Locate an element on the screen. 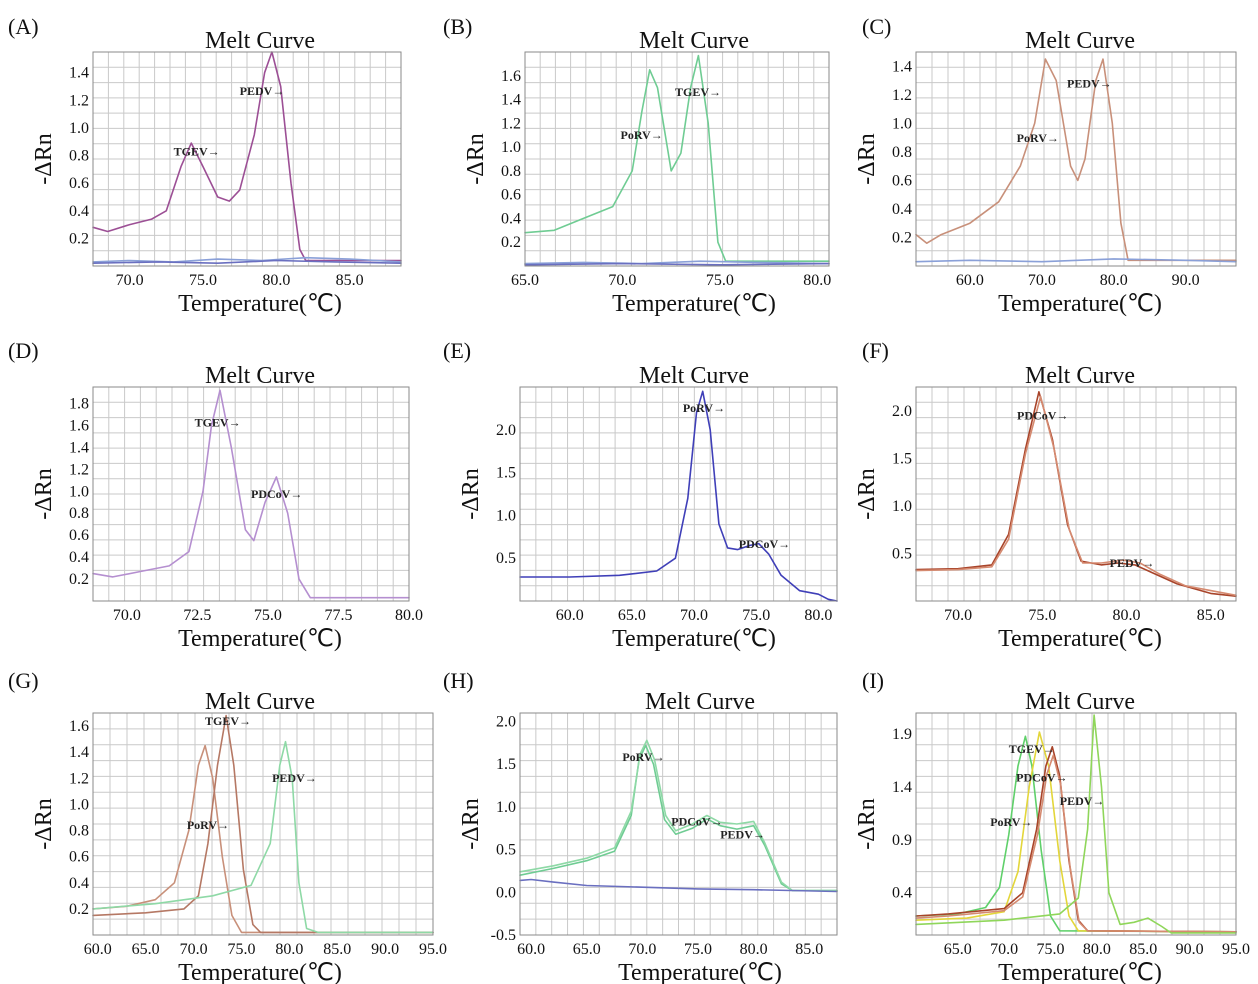 Image resolution: width=1258 pixels, height=984 pixels. x-tick-label: 72.5 is located at coordinates (197, 615).